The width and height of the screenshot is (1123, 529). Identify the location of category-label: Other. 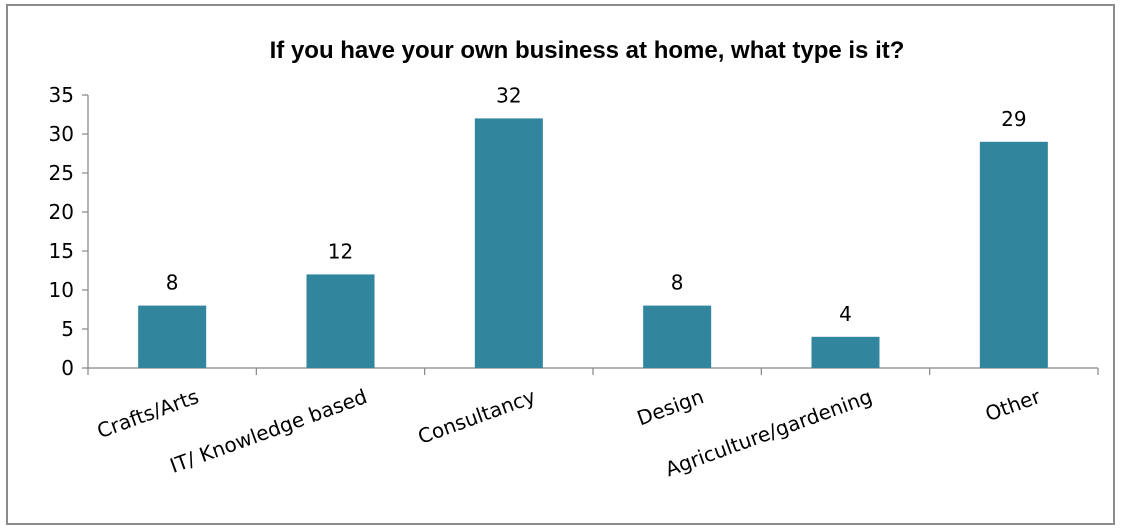
(1013, 405).